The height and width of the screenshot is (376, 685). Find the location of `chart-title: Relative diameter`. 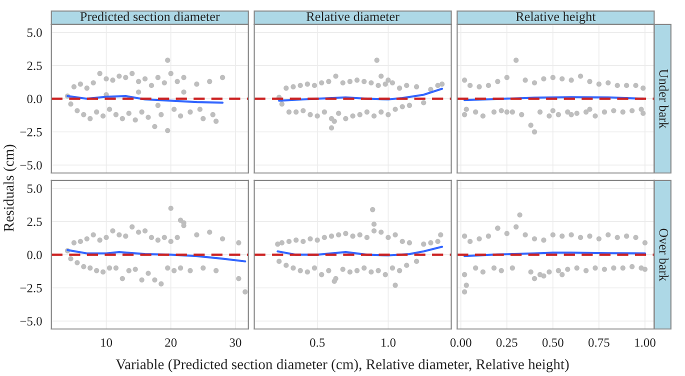

chart-title: Relative diameter is located at coordinates (353, 17).